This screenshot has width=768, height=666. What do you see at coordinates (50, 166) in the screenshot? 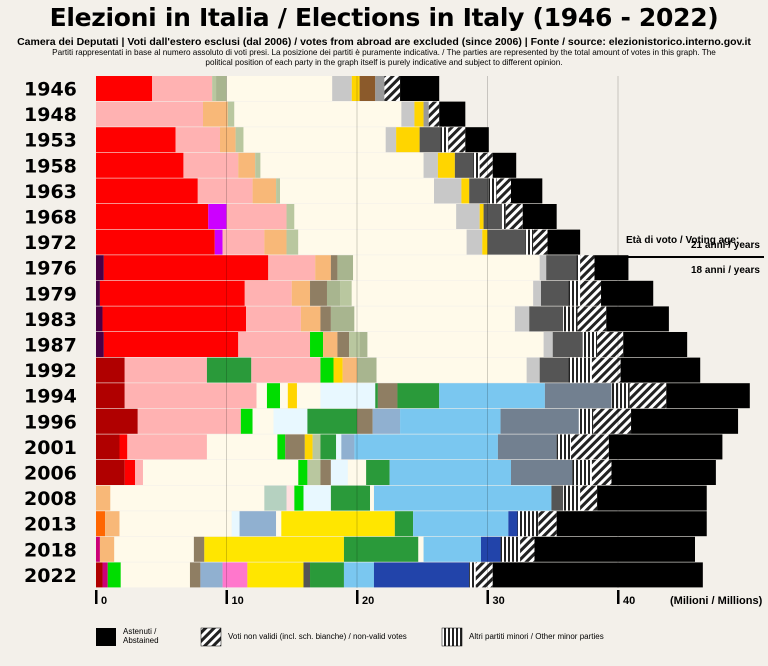
I see `year-label-1958: 1958` at bounding box center [50, 166].